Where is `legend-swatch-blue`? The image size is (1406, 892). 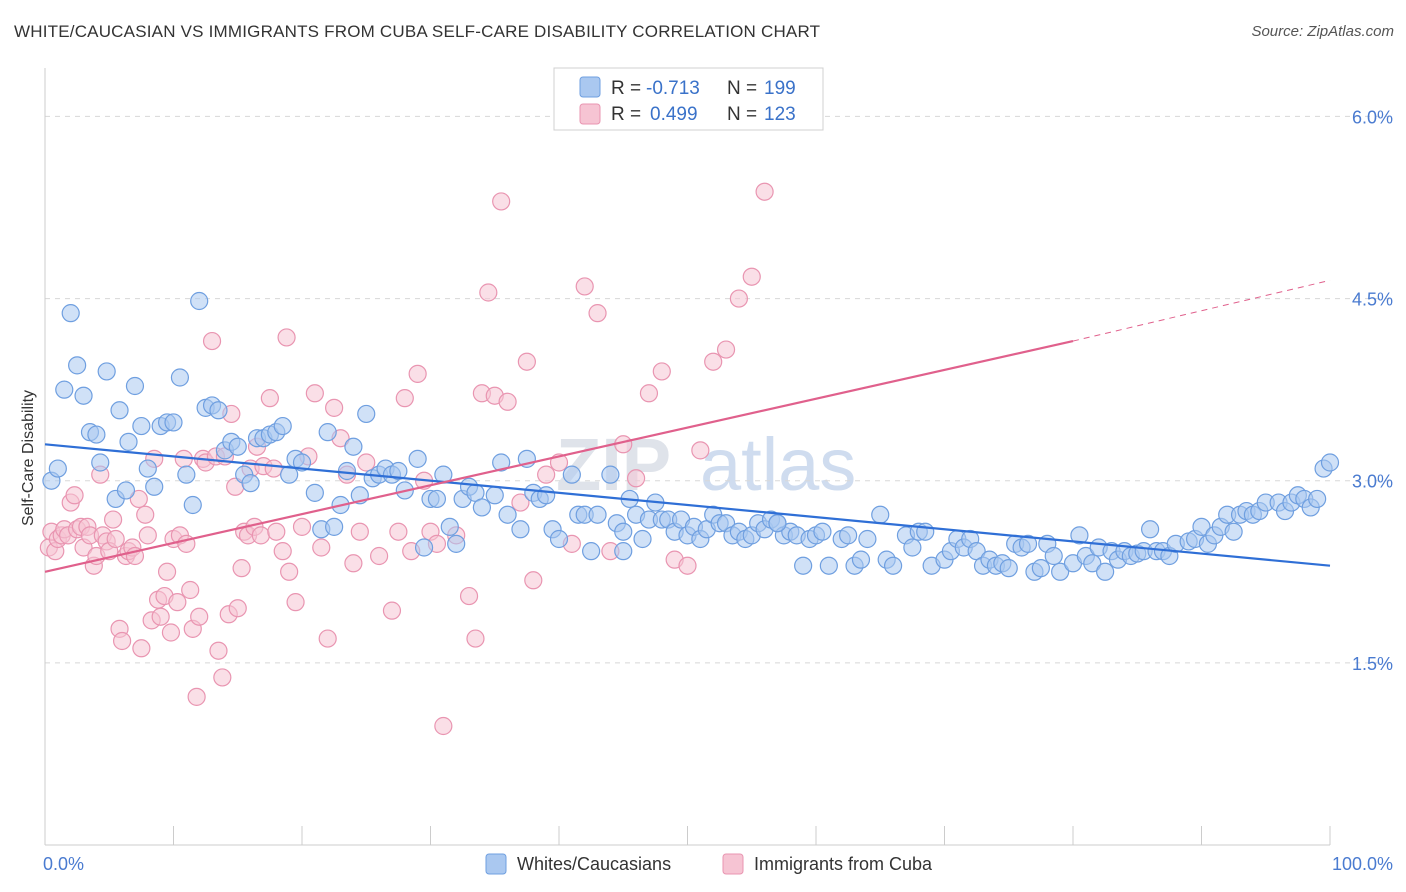 legend-swatch-blue is located at coordinates (590, 87).